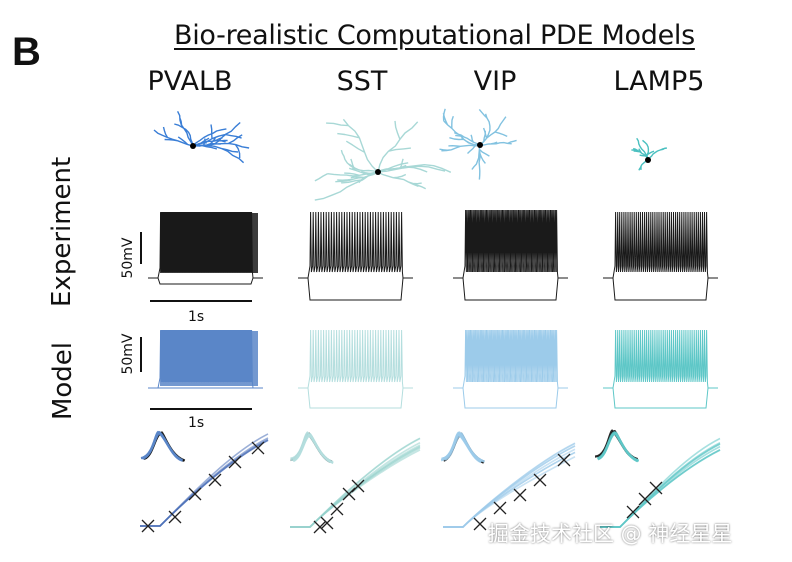 This screenshot has width=792, height=562. I want to click on experiment-trace-sst-spikes, so click(355, 245).